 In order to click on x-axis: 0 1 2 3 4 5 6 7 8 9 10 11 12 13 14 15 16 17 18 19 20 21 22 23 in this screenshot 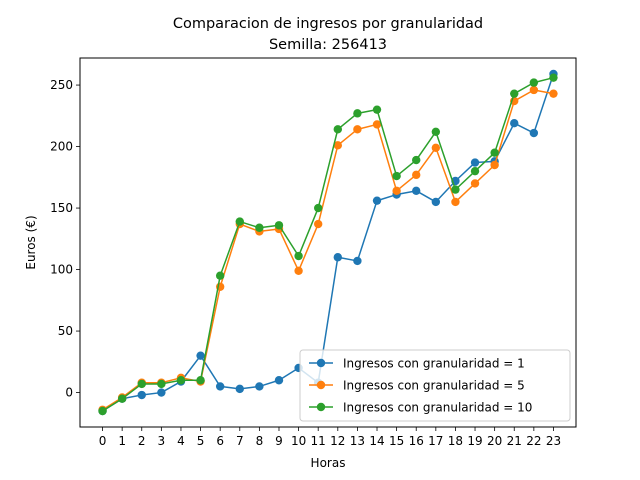, I will do `click(330, 437)`.